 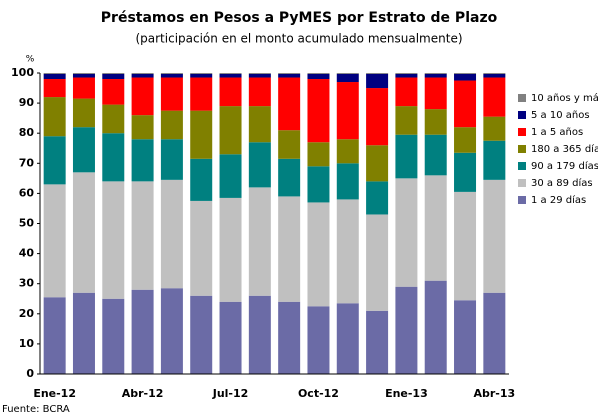 I want to click on y-tick-label: 100, so click(x=22, y=72).